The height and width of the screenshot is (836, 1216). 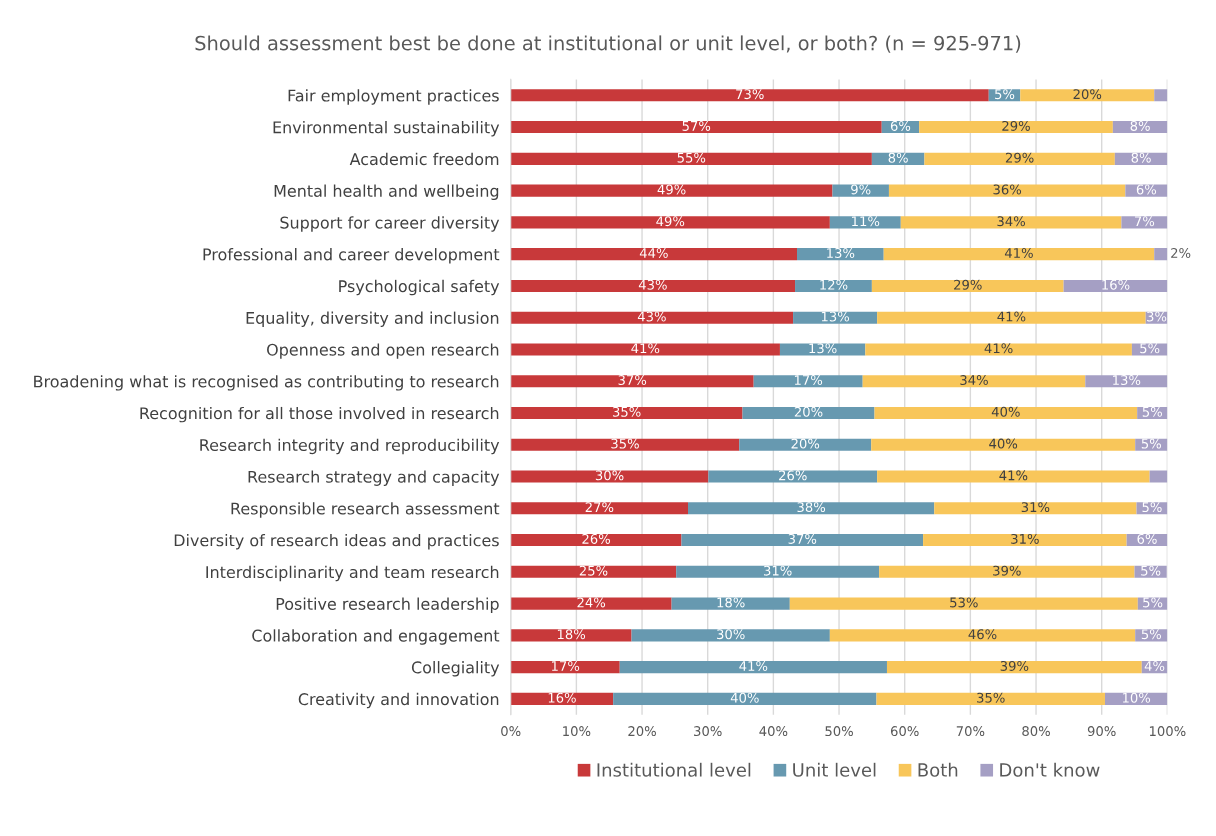 I want to click on data-label: 53%, so click(x=964, y=602).